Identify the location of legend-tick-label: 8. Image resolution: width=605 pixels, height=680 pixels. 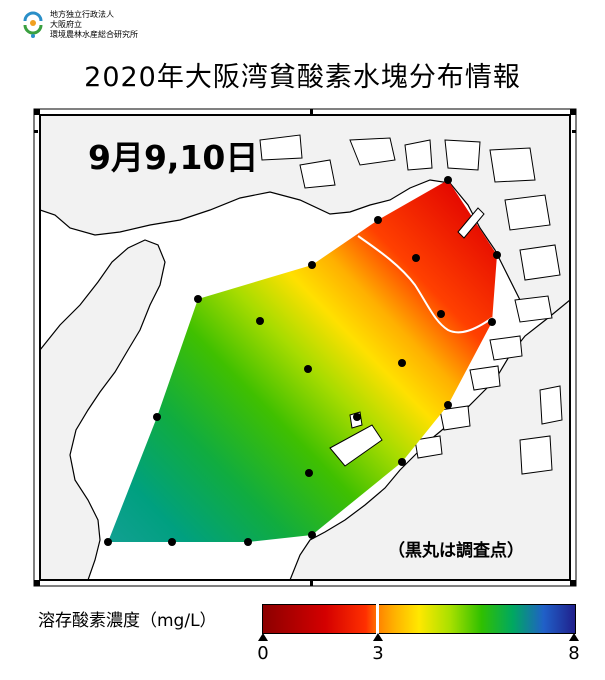
(574, 653).